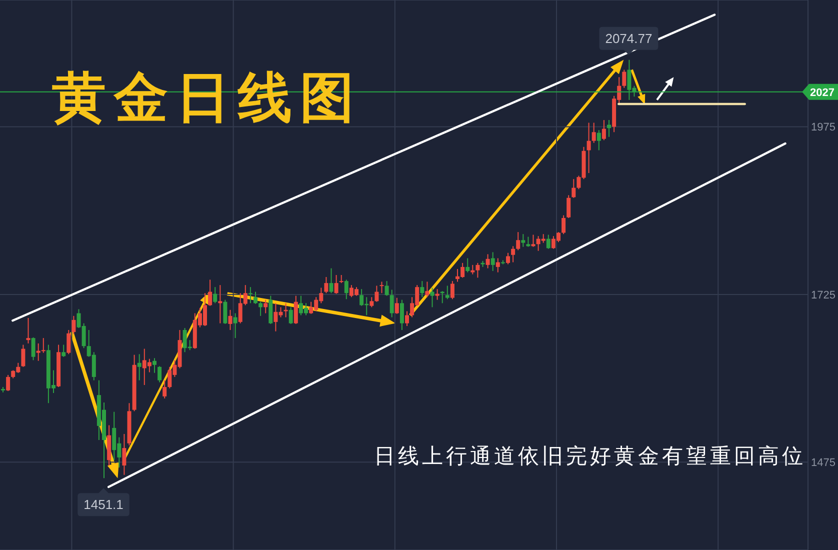  I want to click on y-tick-label: 1975, so click(823, 128).